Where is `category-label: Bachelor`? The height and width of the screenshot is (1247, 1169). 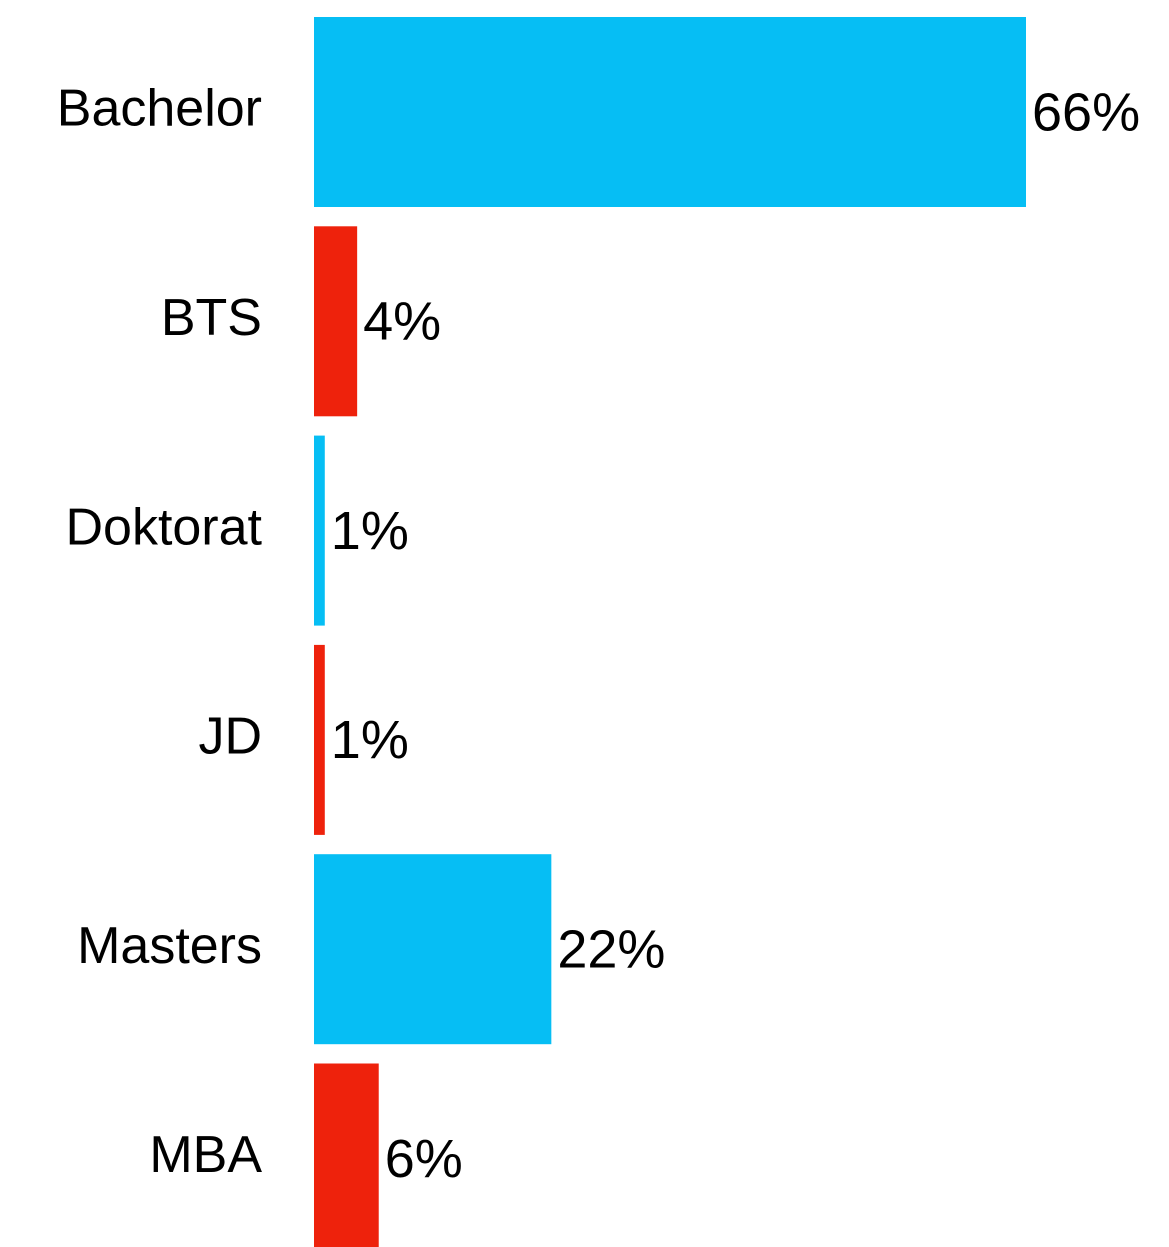
category-label: Bachelor is located at coordinates (159, 109).